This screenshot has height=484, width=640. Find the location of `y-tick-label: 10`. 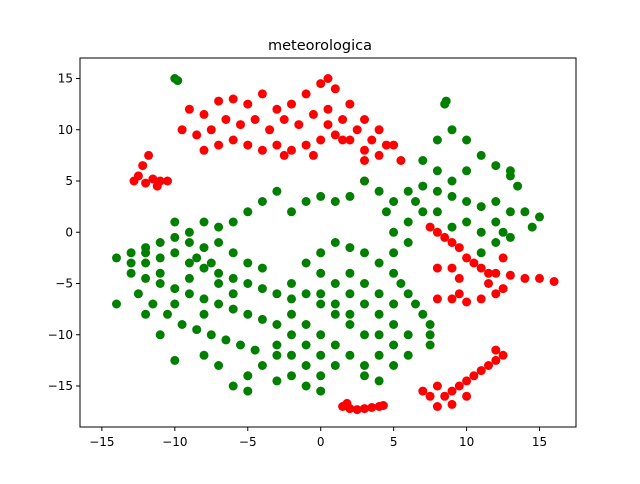

y-tick-label: 10 is located at coordinates (65, 130).